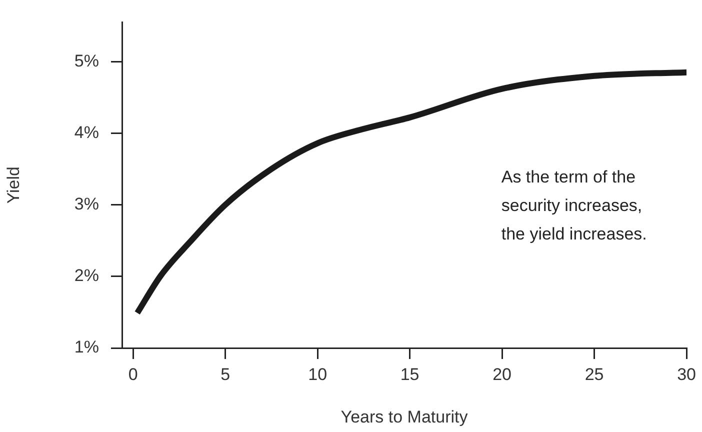 The height and width of the screenshot is (432, 702). I want to click on x-tick-label: 10, so click(318, 374).